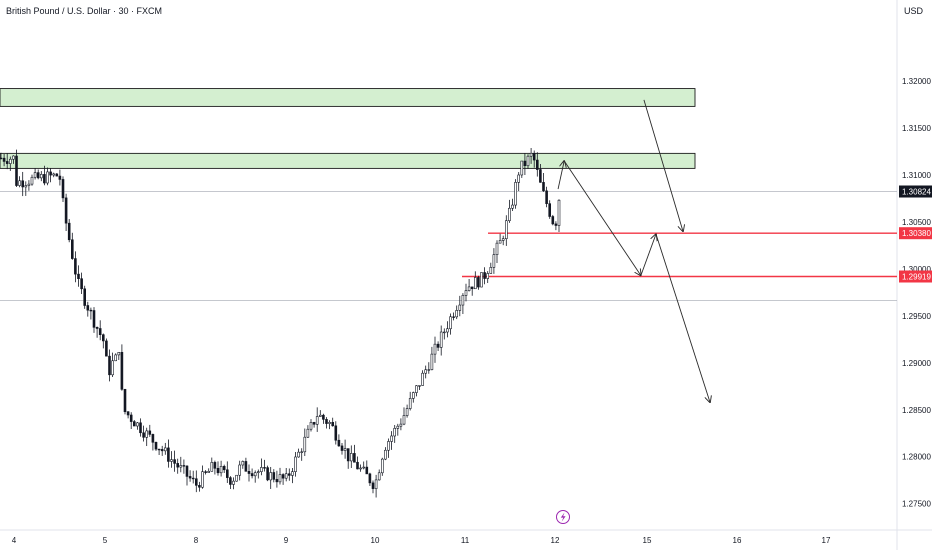 The width and height of the screenshot is (932, 550). I want to click on currency-label: USD, so click(914, 11).